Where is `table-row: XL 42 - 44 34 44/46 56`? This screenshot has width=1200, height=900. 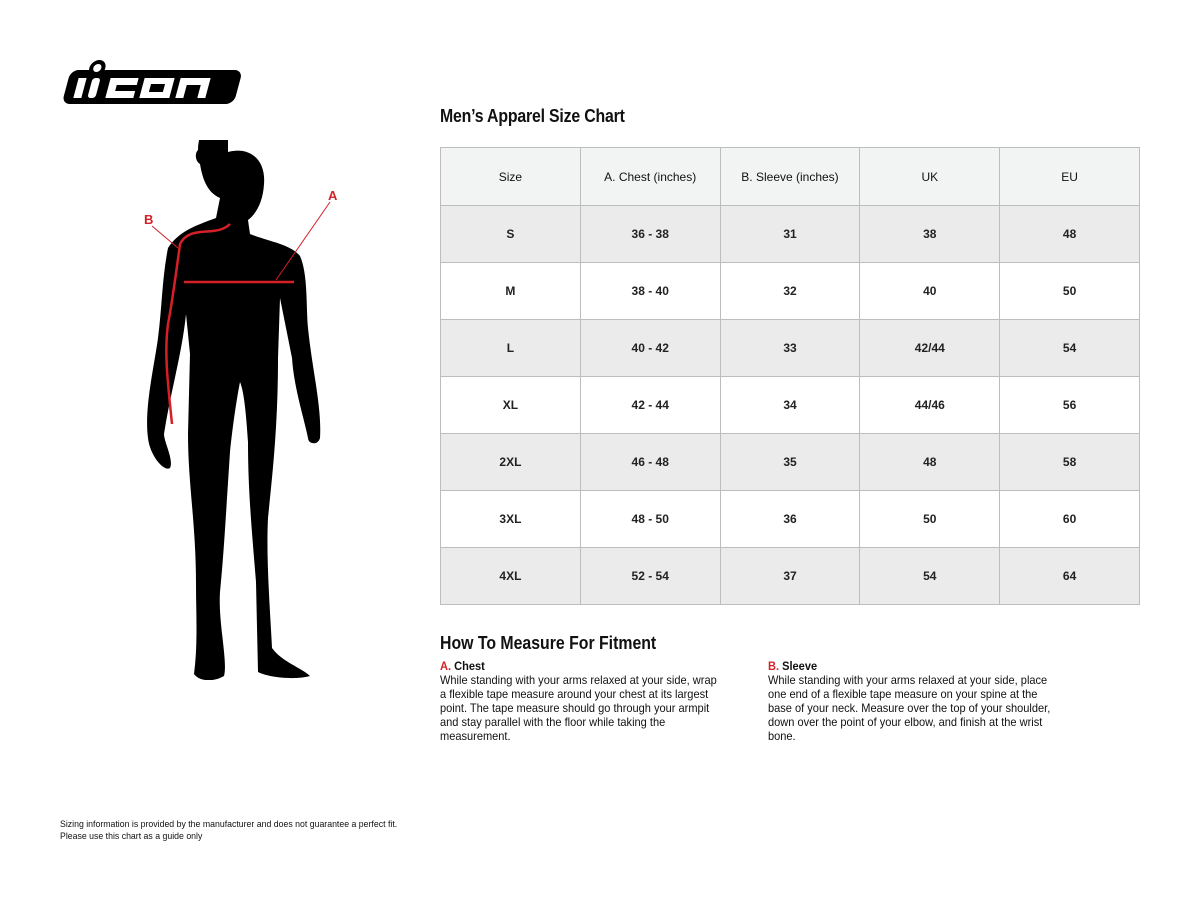
table-row: XL 42 - 44 34 44/46 56 is located at coordinates (790, 405).